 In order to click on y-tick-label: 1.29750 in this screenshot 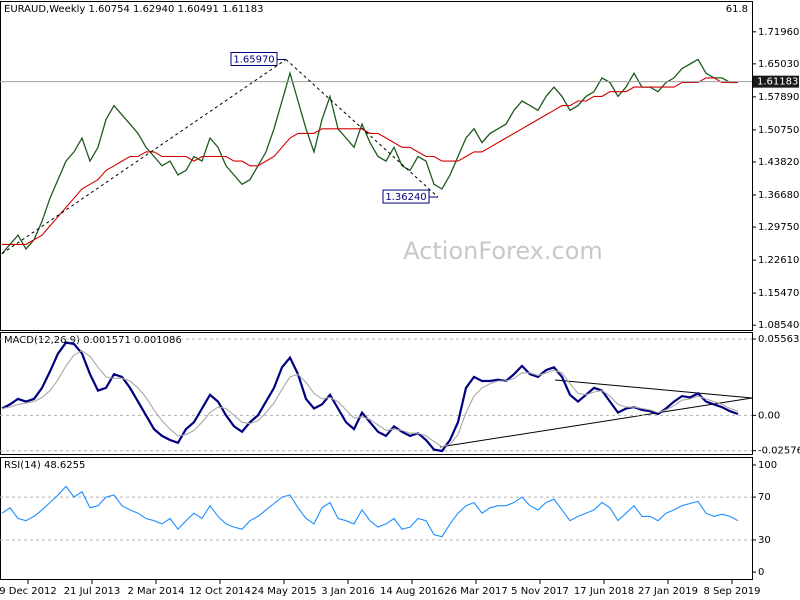, I will do `click(778, 227)`.